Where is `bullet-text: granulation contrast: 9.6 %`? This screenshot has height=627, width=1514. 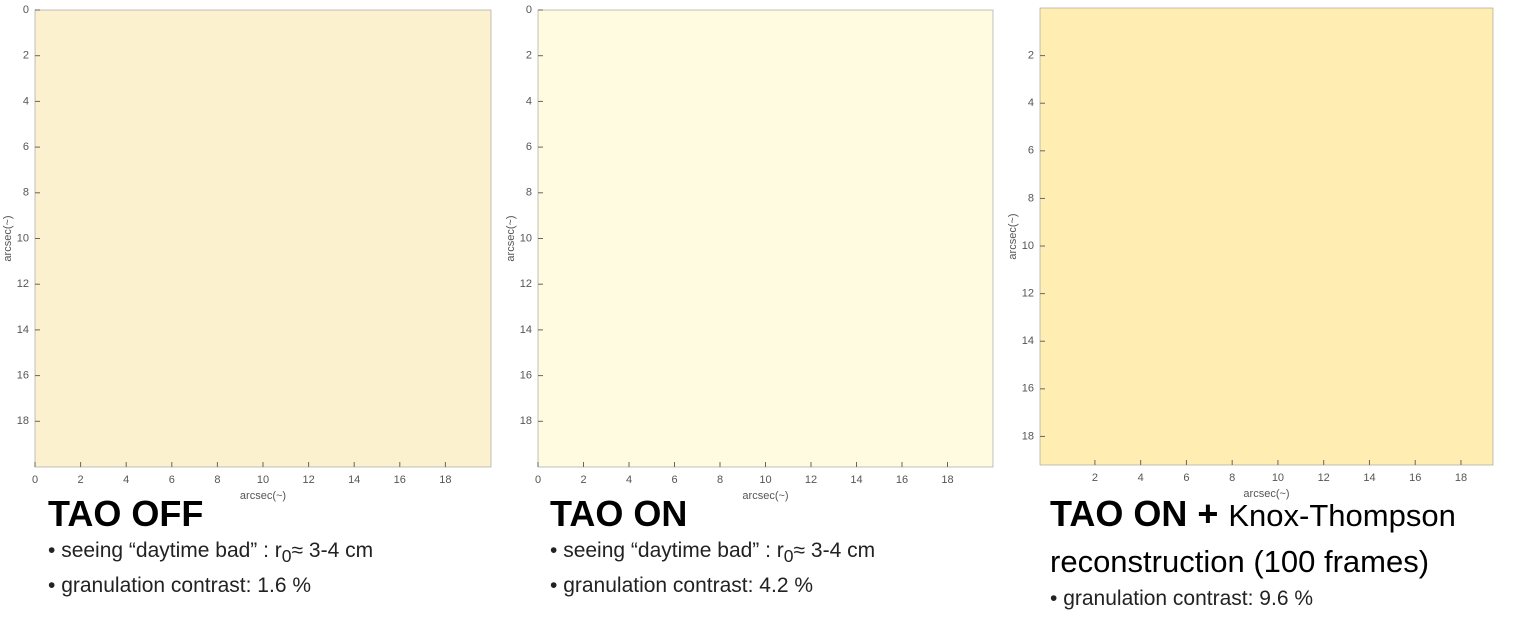 bullet-text: granulation contrast: 9.6 % is located at coordinates (1188, 598).